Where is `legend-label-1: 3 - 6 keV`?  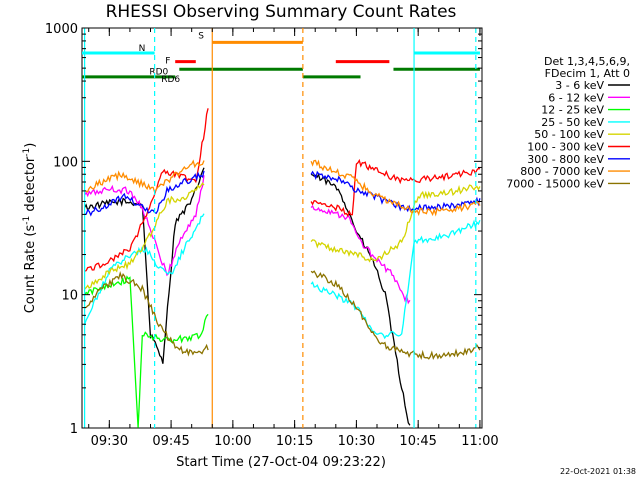 legend-label-1: 3 - 6 keV is located at coordinates (579, 85).